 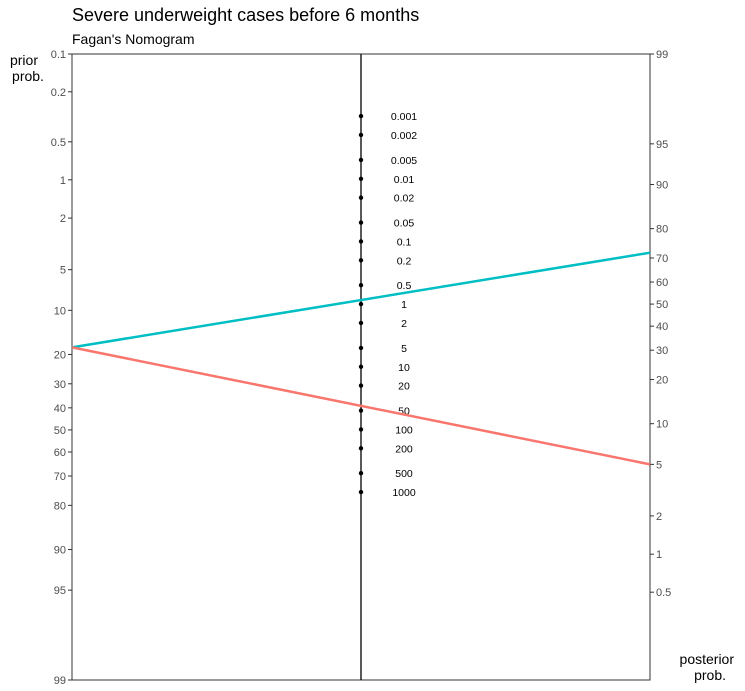 What do you see at coordinates (404, 349) in the screenshot?
I see `lr-label: 5` at bounding box center [404, 349].